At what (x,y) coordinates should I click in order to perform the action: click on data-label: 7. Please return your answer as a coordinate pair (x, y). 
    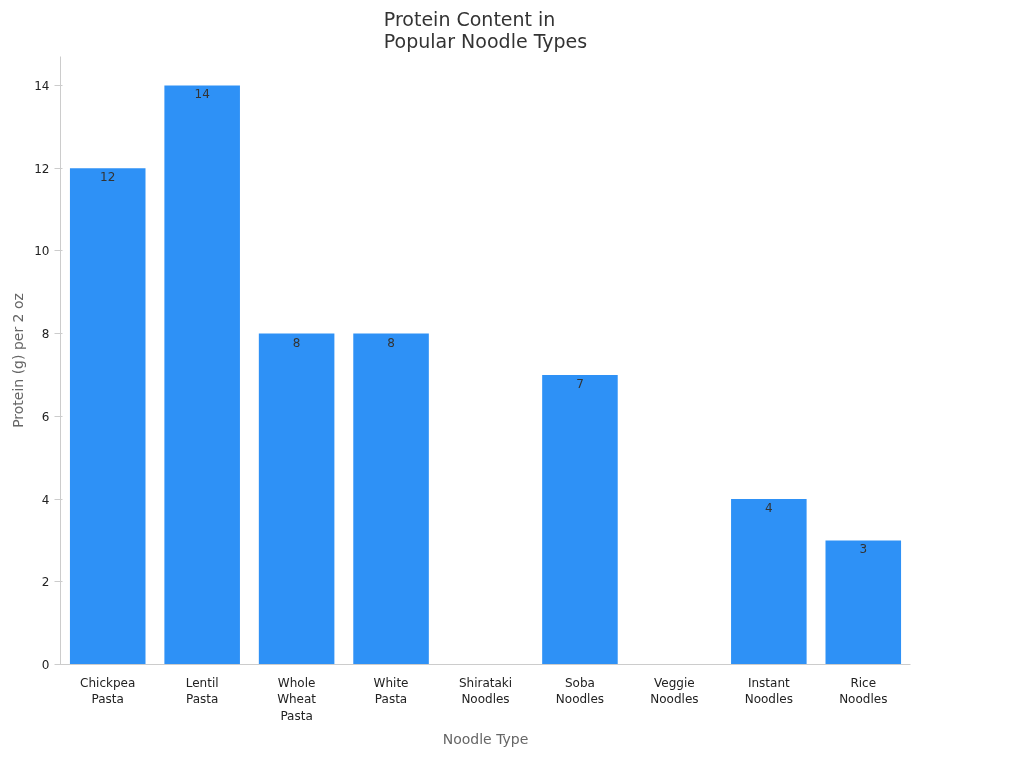
    Looking at the image, I should click on (580, 383).